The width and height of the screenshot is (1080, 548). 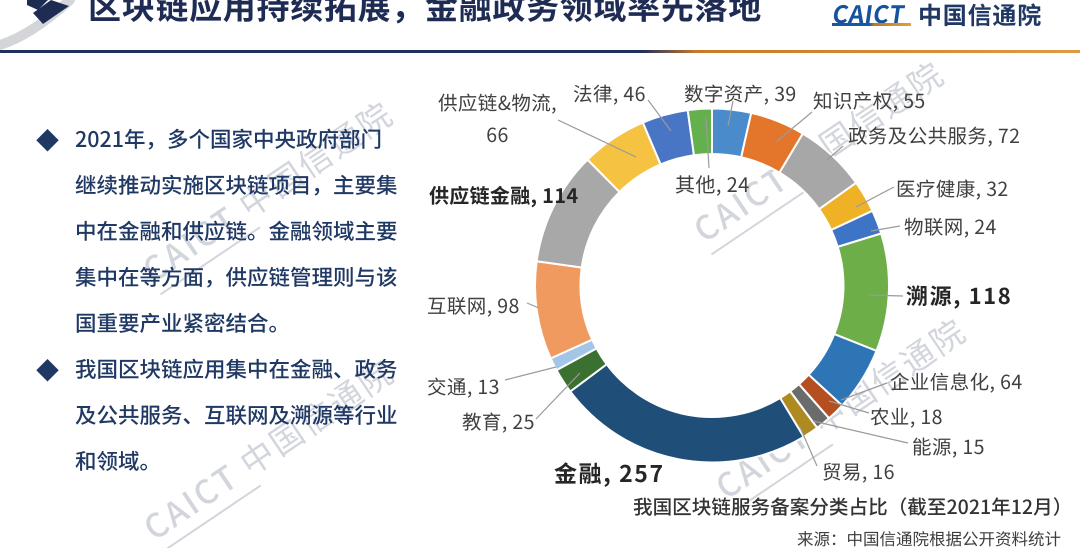 I want to click on slice-label-name: 互联网, so click(x=457, y=304).